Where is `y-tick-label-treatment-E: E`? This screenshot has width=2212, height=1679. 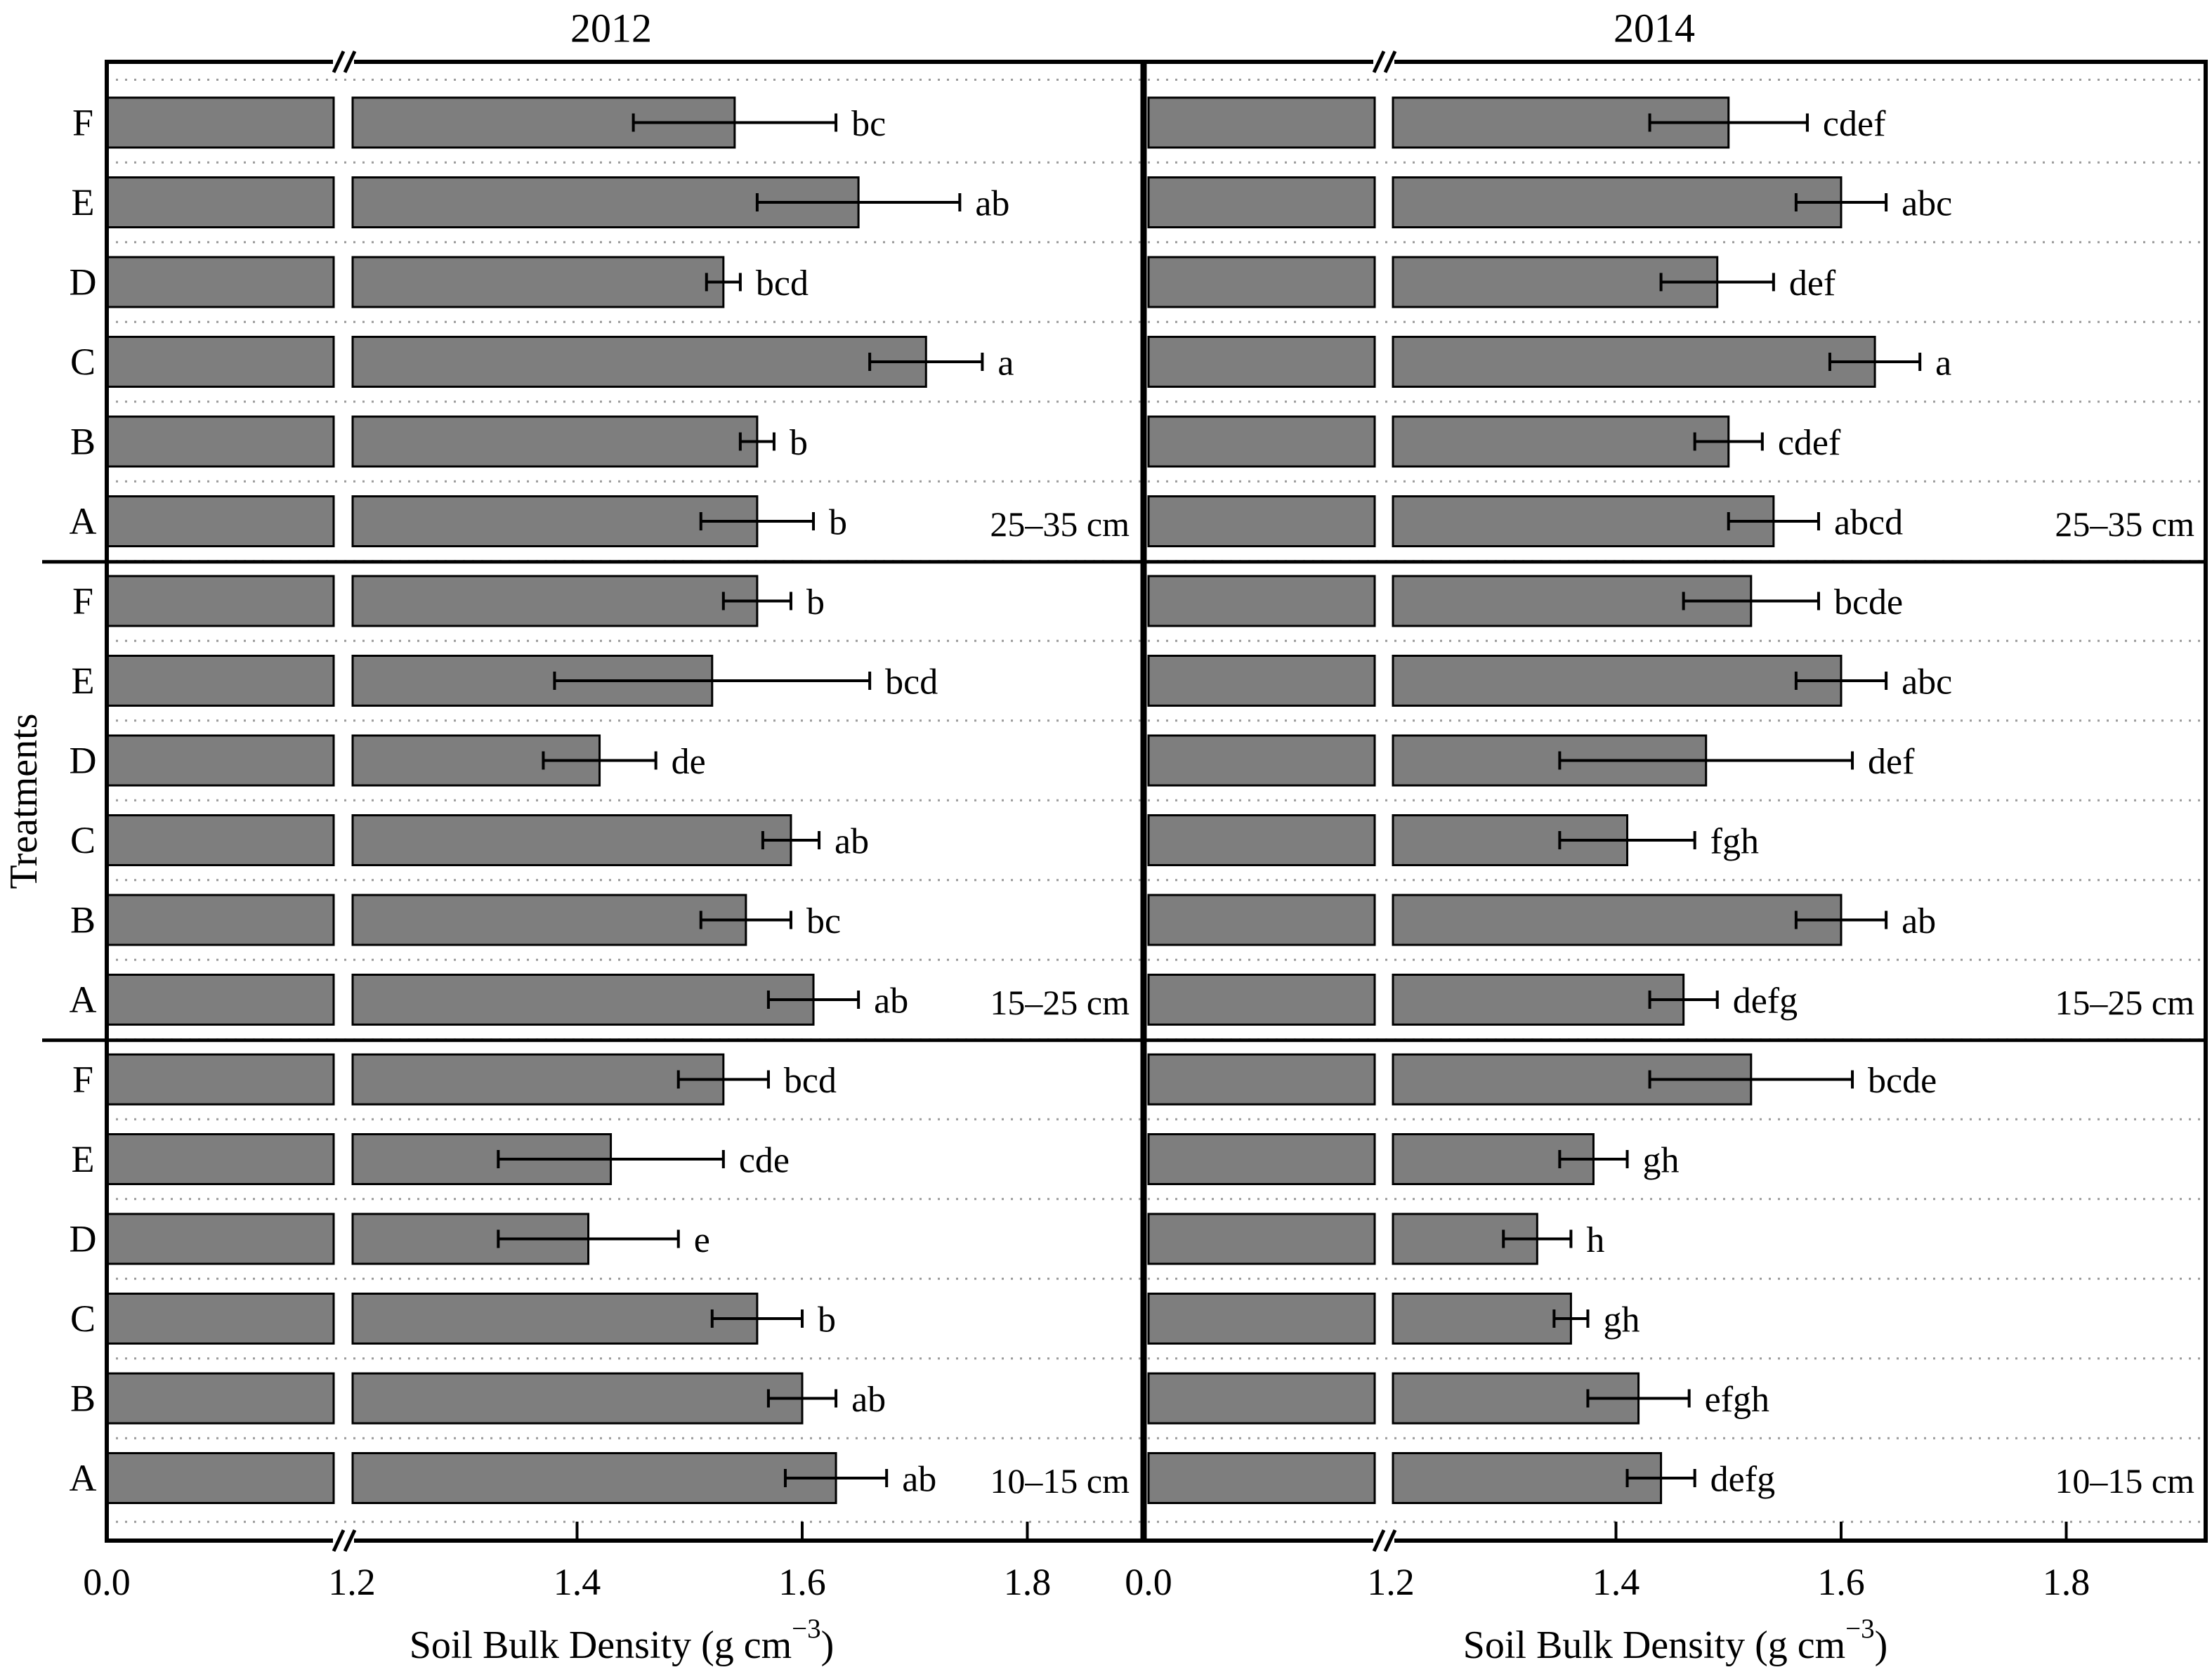 y-tick-label-treatment-E: E is located at coordinates (83, 1159).